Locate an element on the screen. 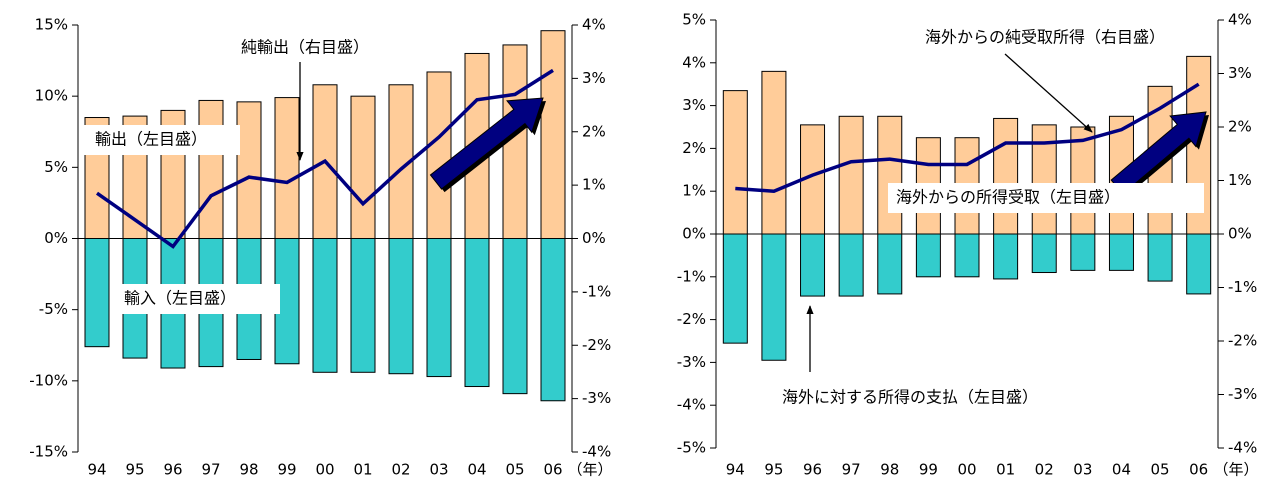  y-tick-label: 4% is located at coordinates (694, 62).